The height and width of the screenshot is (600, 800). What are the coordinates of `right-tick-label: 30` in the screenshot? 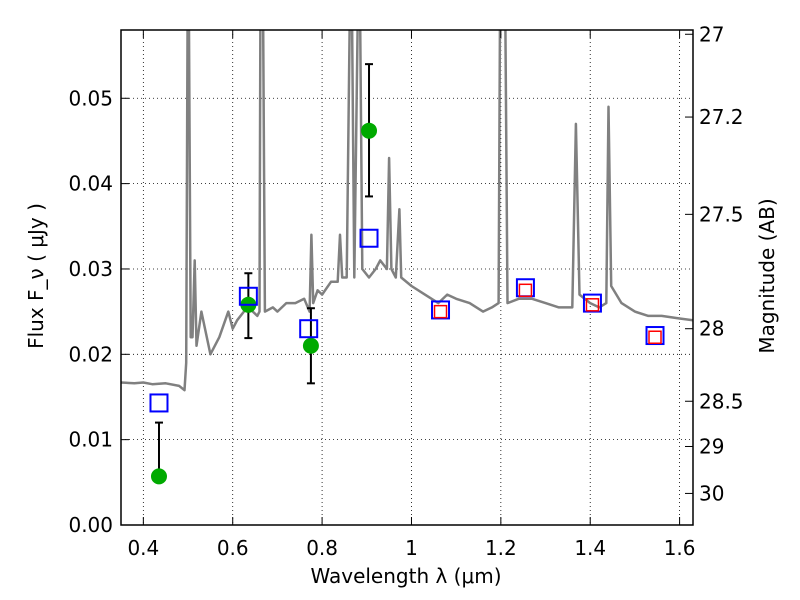 It's located at (711, 493).